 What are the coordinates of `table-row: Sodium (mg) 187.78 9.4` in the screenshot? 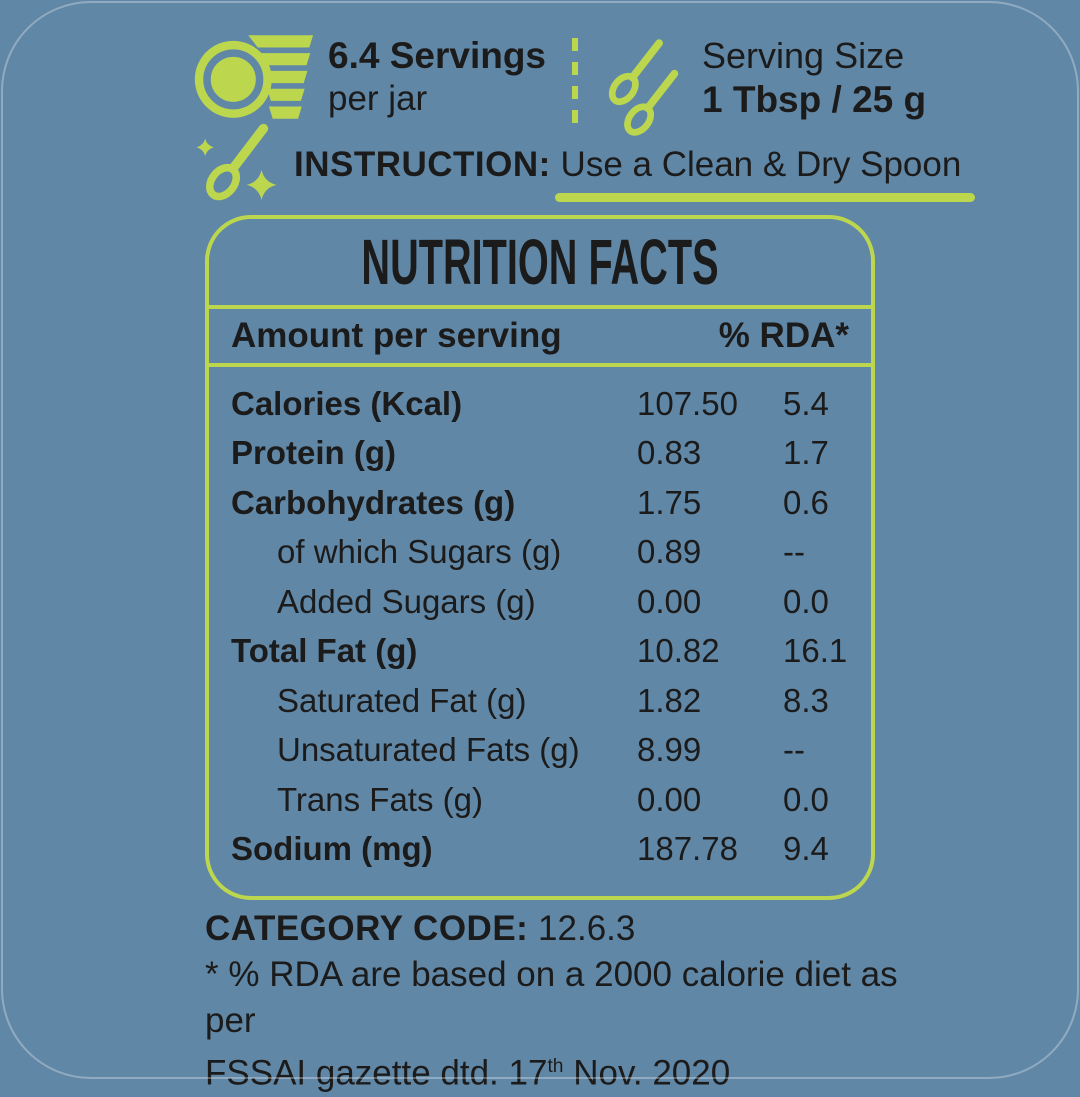 It's located at (540, 850).